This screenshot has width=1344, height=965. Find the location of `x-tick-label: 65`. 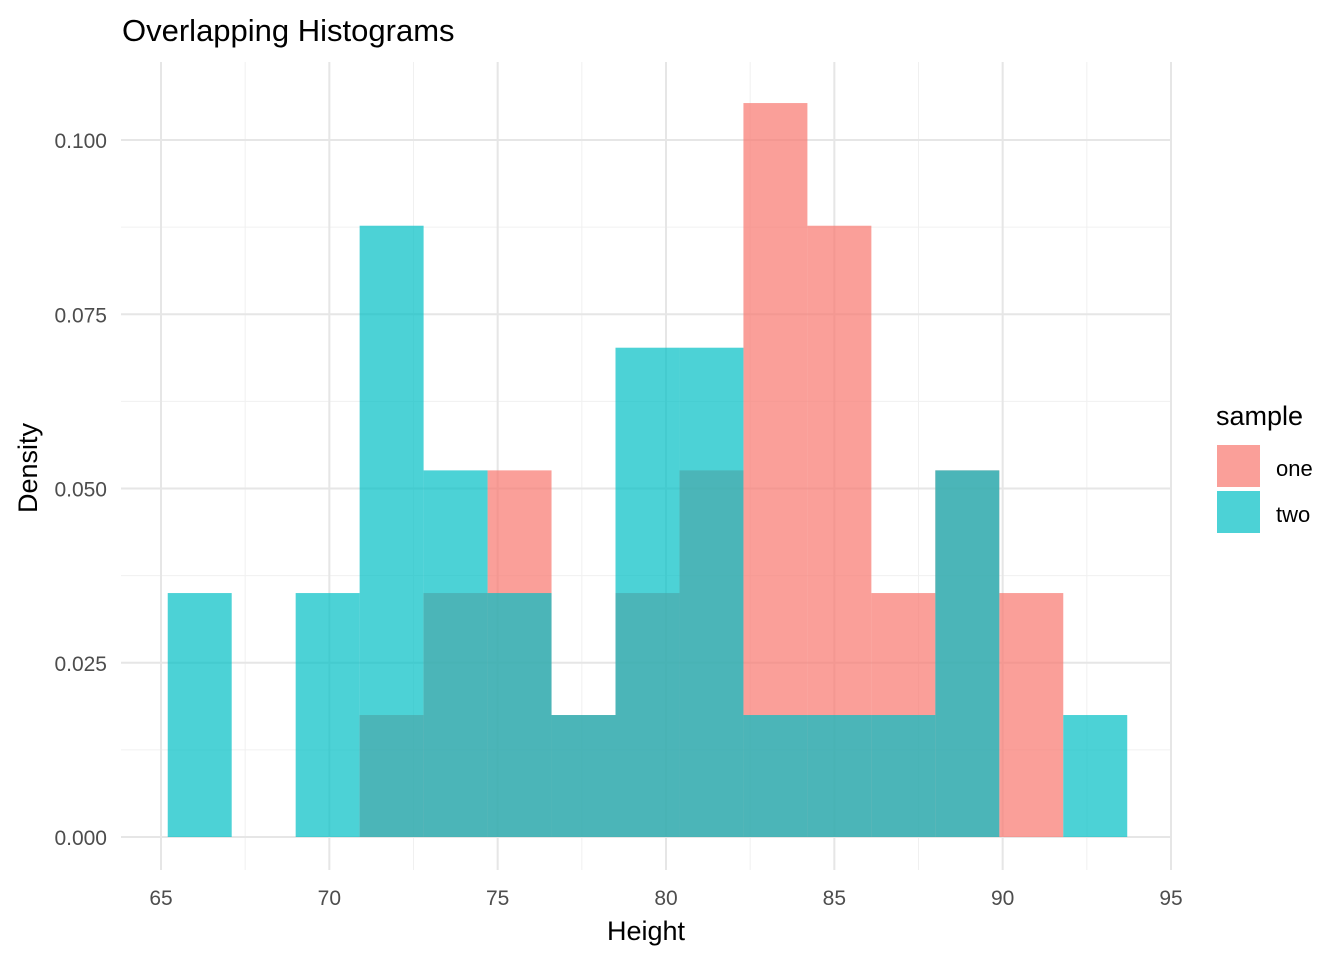

x-tick-label: 65 is located at coordinates (160, 898).